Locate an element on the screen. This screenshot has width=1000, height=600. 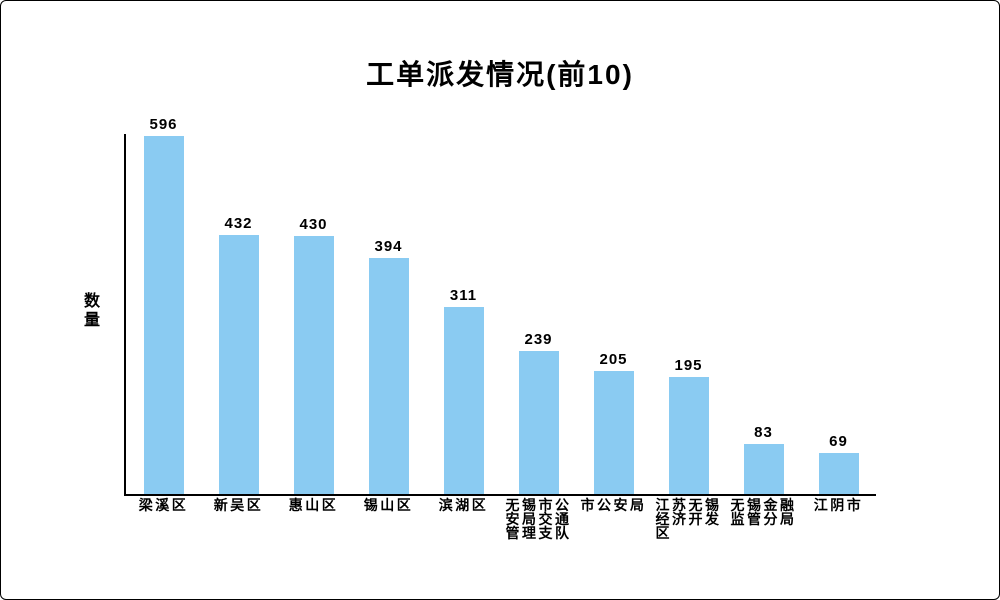
x-tick-label-text: 无锡金融 监管分局 is located at coordinates (763, 512).